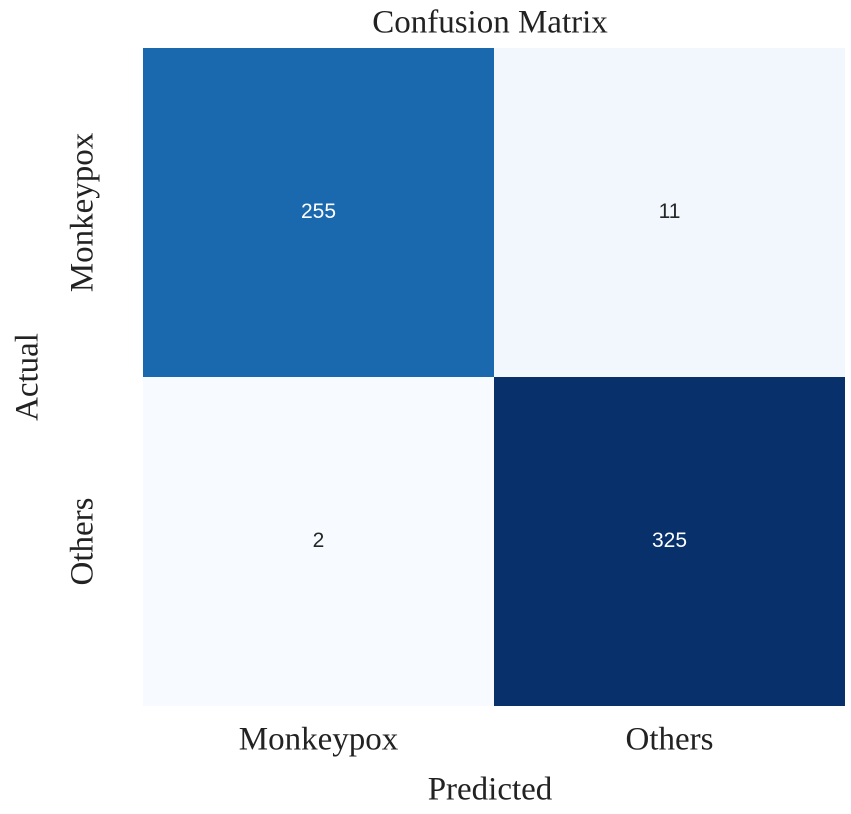 This screenshot has width=851, height=814. Describe the element at coordinates (83, 542) in the screenshot. I see `y-tick-label: Others` at that location.